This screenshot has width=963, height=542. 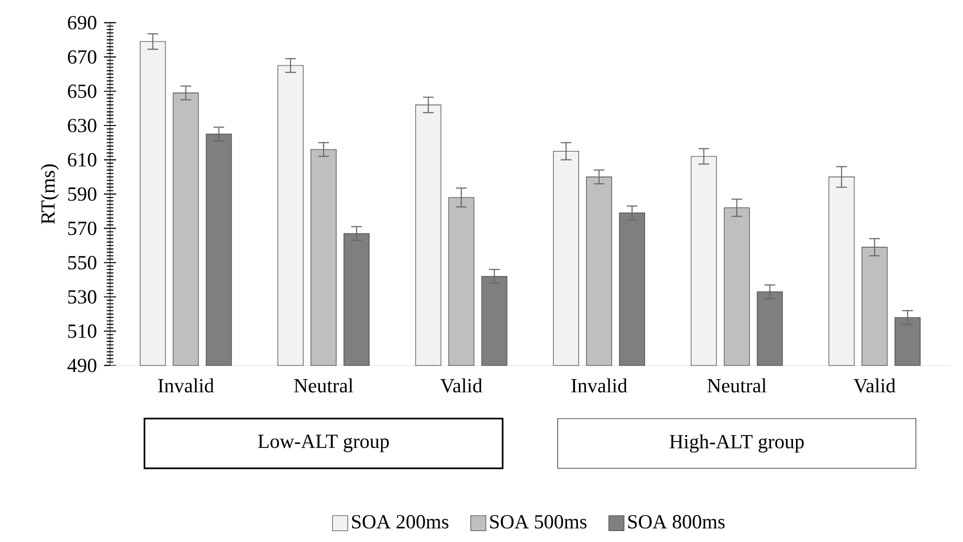 I want to click on y-tick-label: 630, so click(x=82, y=125).